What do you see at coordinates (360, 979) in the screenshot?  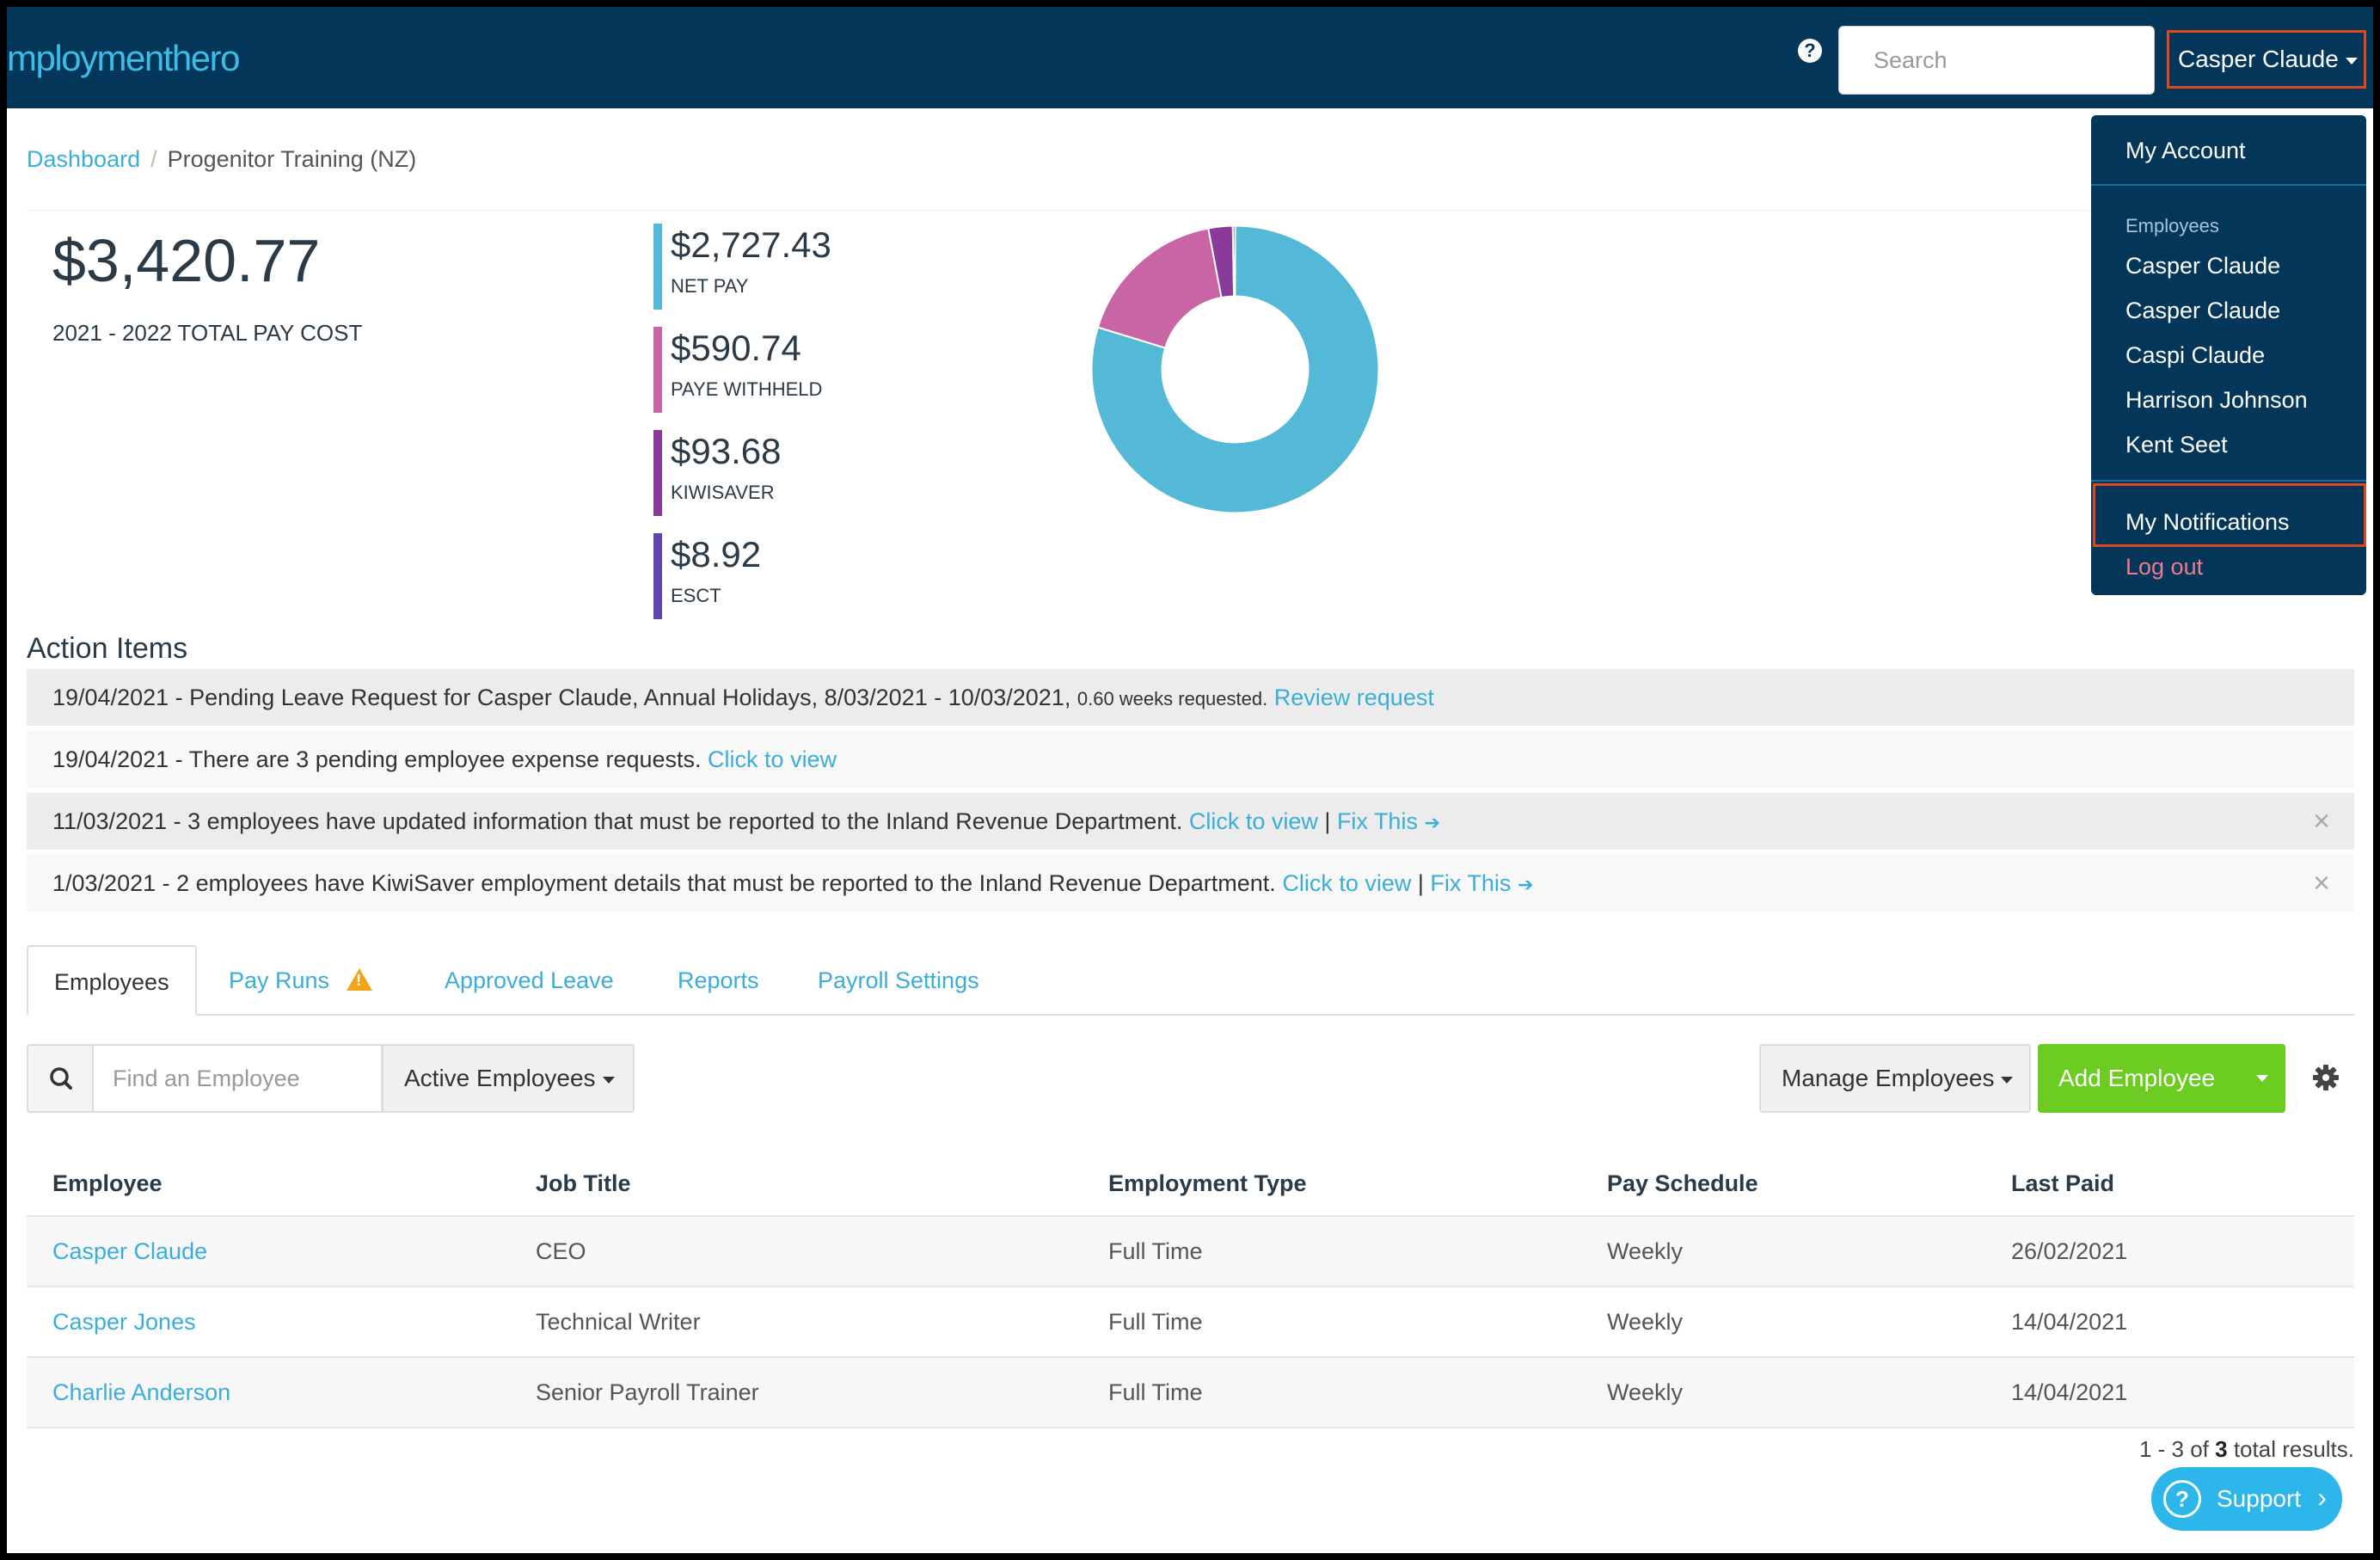 I see `warning-icon` at bounding box center [360, 979].